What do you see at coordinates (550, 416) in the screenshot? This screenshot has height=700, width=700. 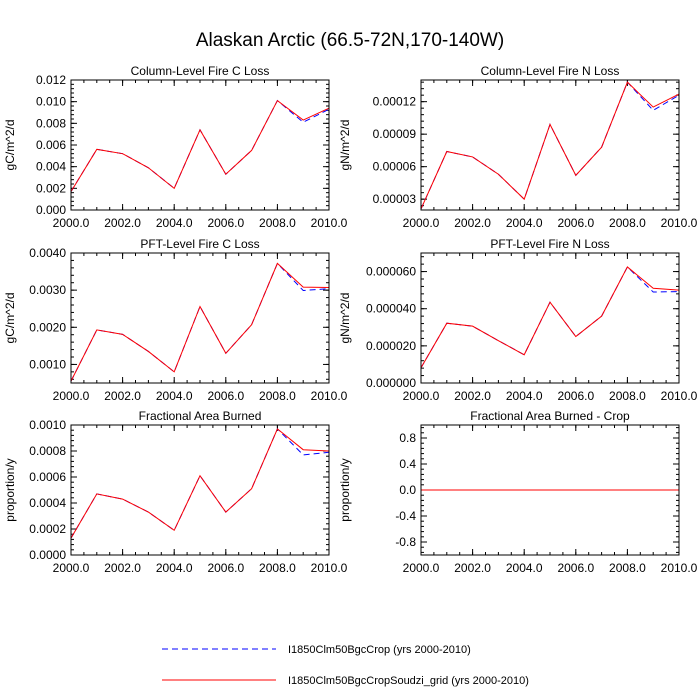 I see `panel-title: Fractional Area Burned - Crop` at bounding box center [550, 416].